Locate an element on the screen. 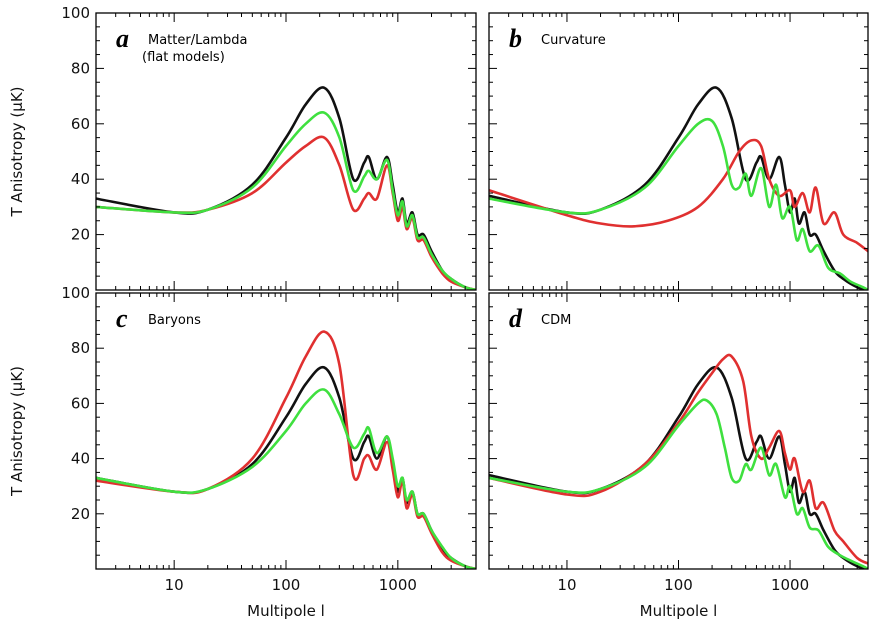  panel-title: CDM is located at coordinates (556, 320).